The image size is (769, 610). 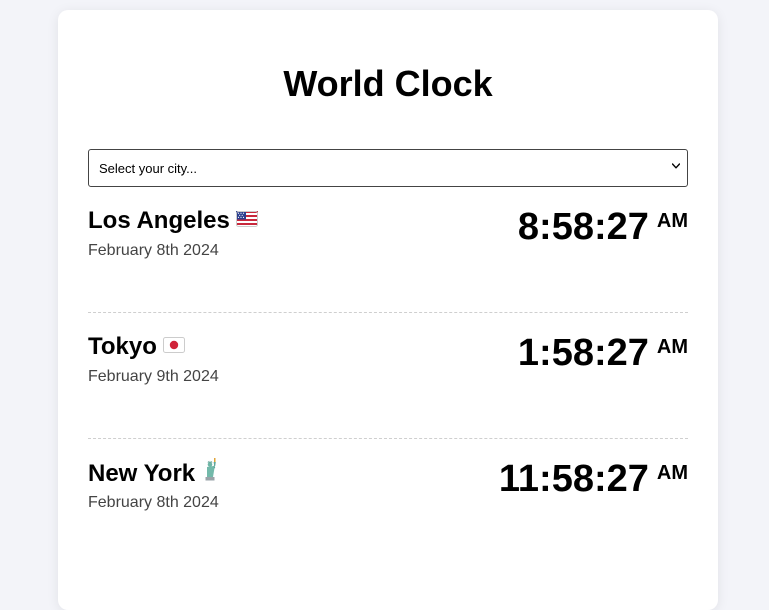 I want to click on clock-time-value: 8:58:27, so click(x=583, y=227).